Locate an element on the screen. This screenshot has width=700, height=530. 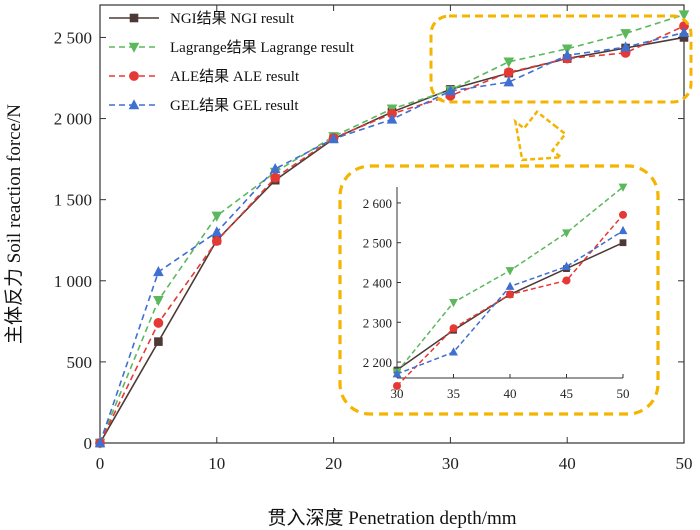
y-tick-label: 1 500 is located at coordinates (73, 200).